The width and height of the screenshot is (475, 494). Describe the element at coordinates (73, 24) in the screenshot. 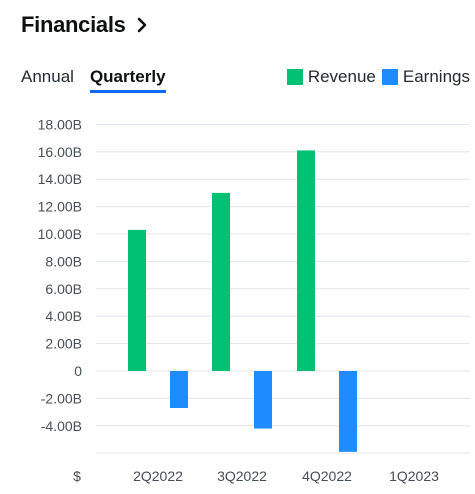

I see `section-title: Financials` at that location.